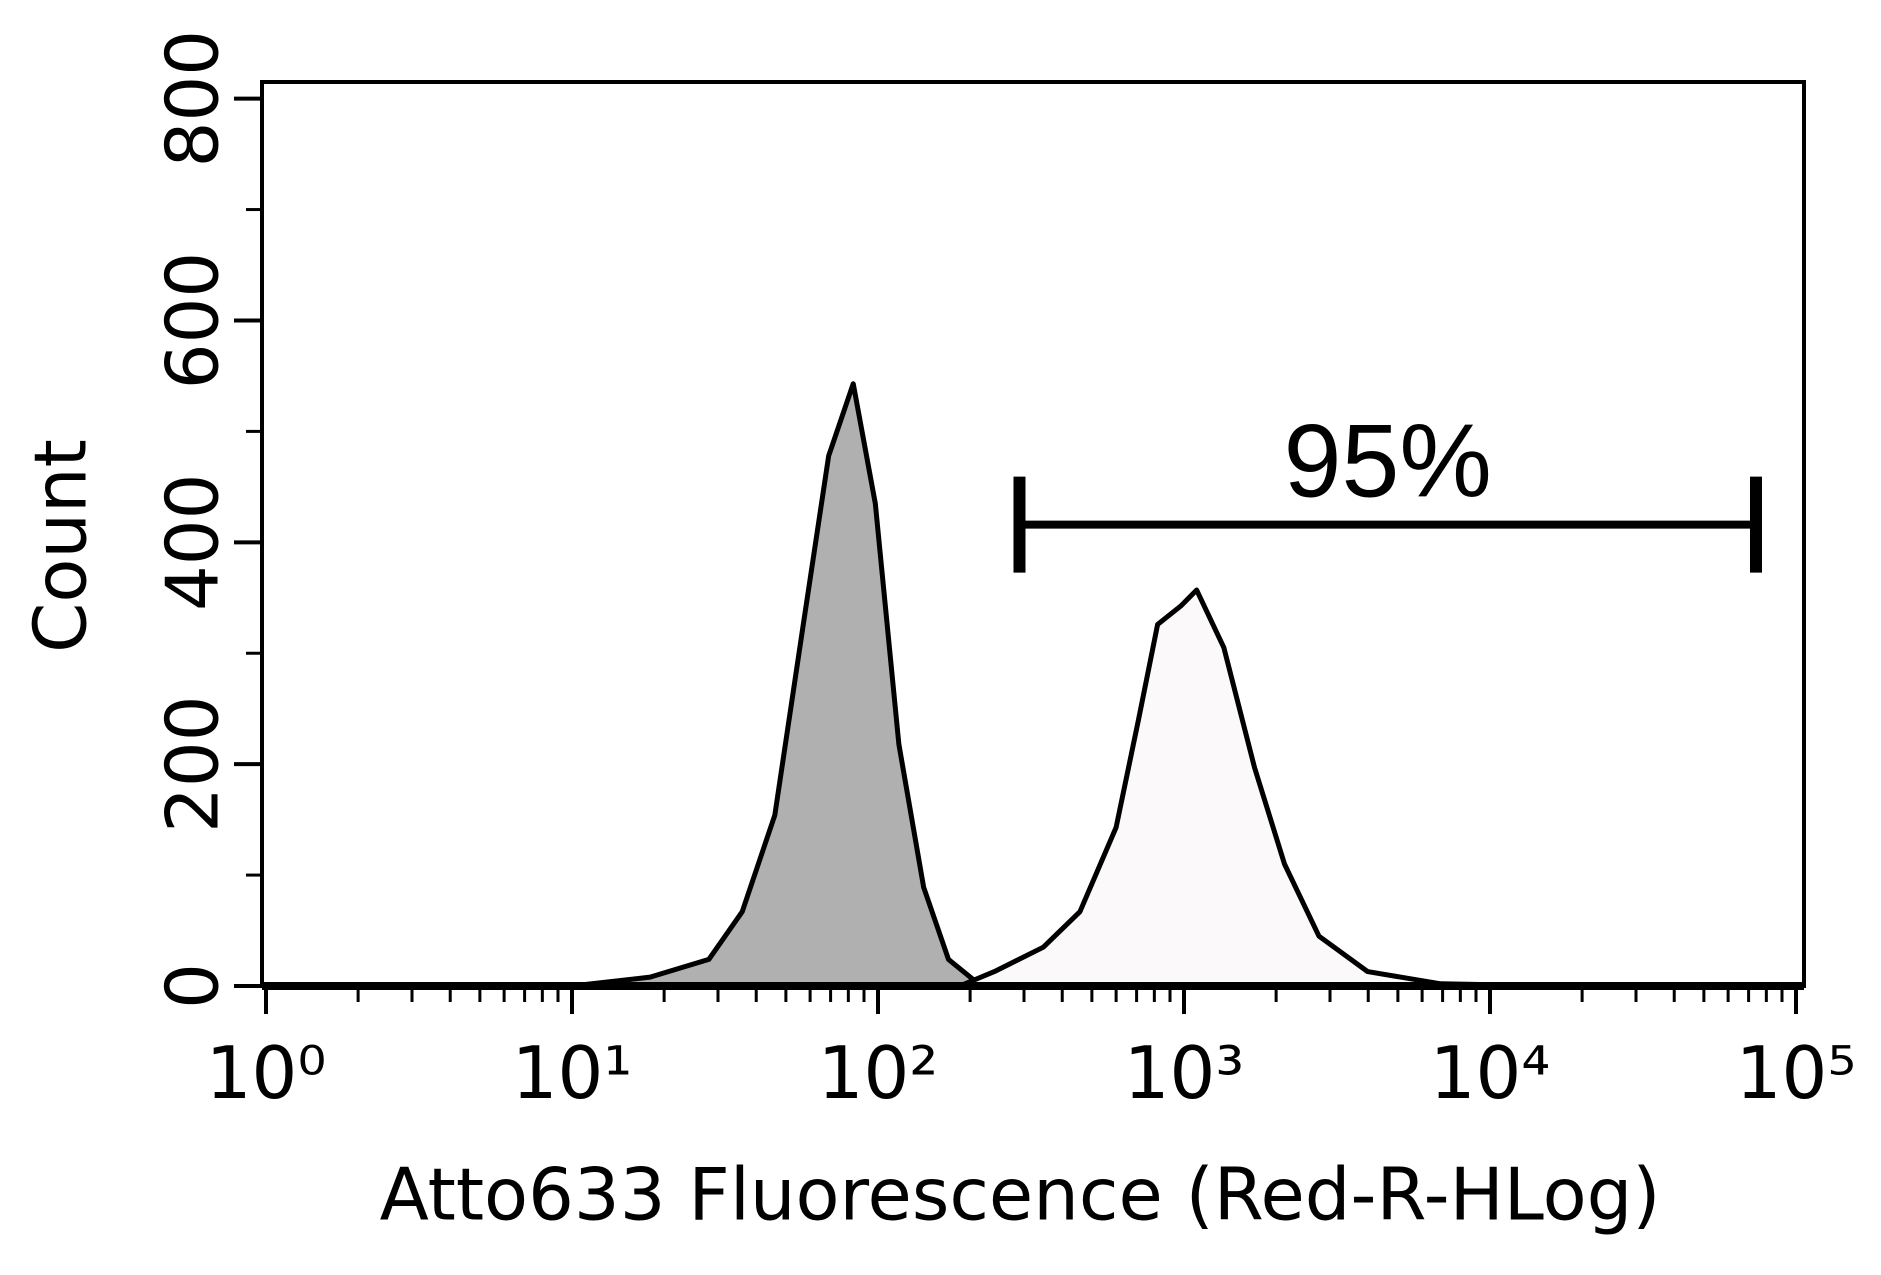 The image size is (1881, 1275). Describe the element at coordinates (193, 763) in the screenshot. I see `y-tick-label: 200` at that location.